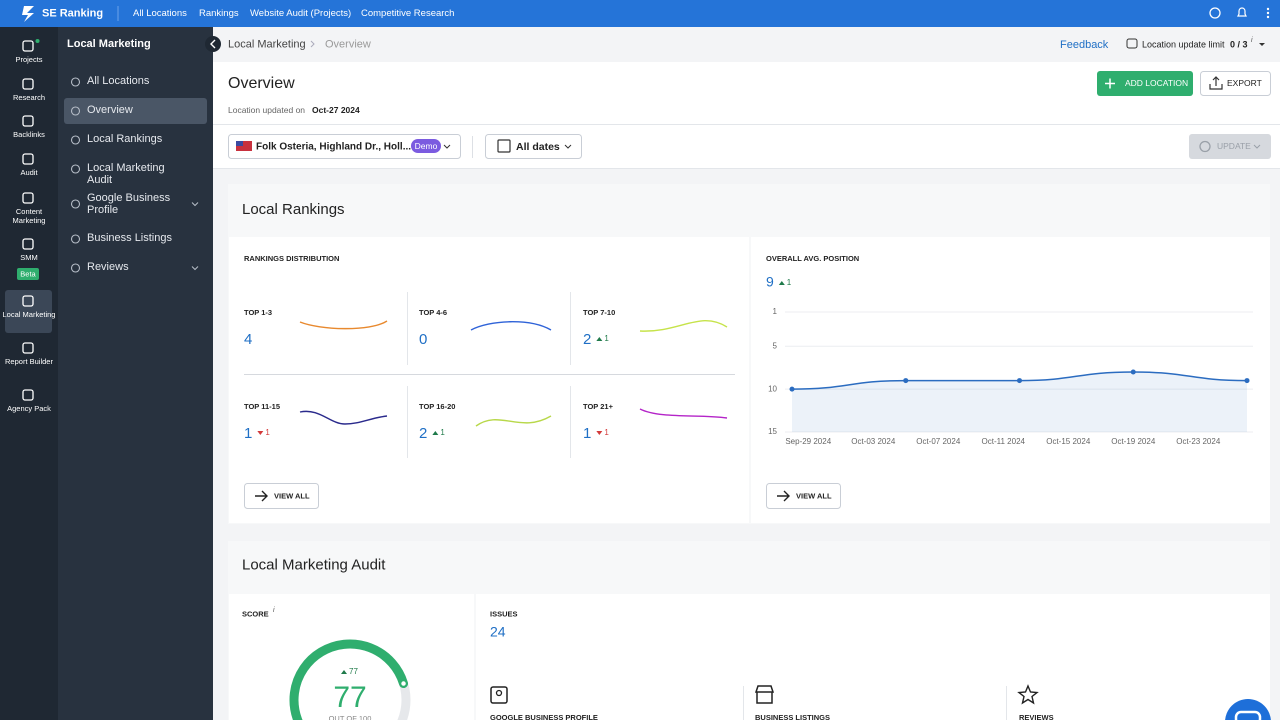  I want to click on arrow-icon, so click(783, 496).